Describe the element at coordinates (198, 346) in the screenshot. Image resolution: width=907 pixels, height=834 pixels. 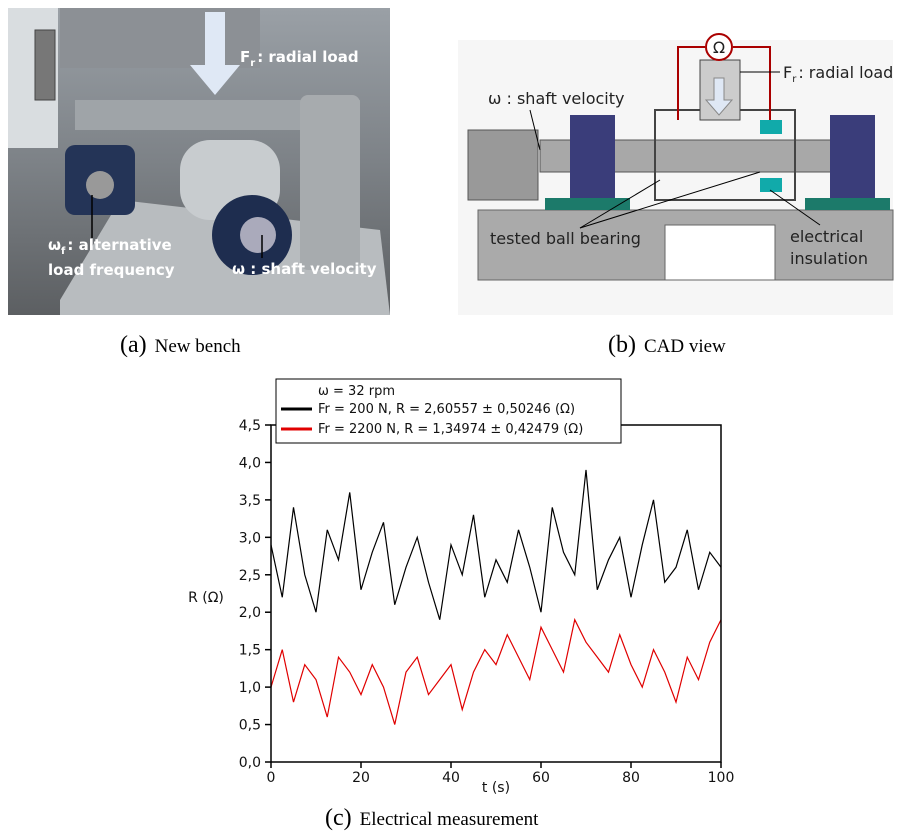
I see `caption: New bench` at that location.